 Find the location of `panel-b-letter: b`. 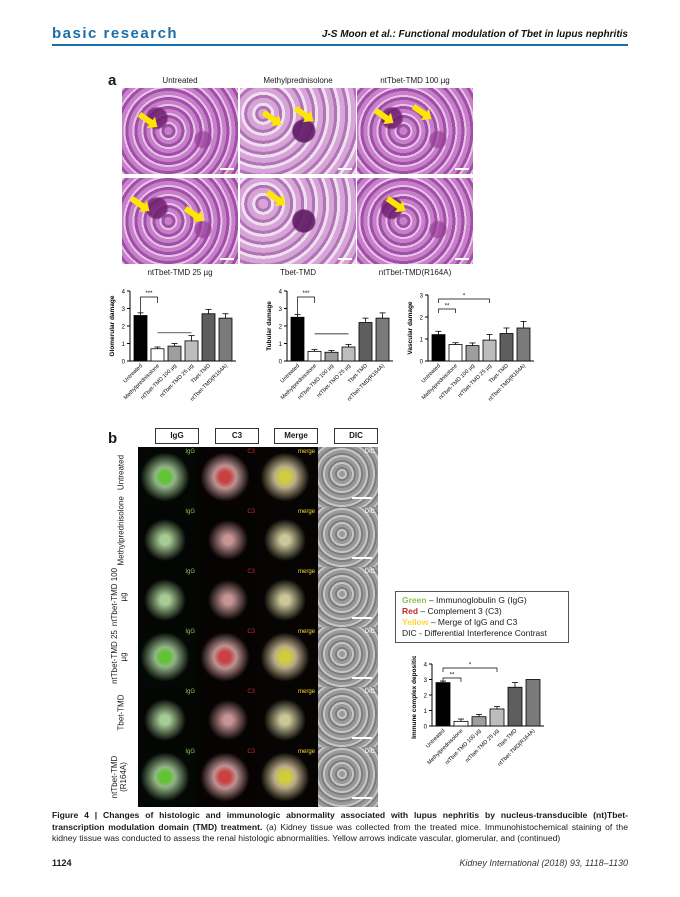

panel-b-letter: b is located at coordinates (113, 438).